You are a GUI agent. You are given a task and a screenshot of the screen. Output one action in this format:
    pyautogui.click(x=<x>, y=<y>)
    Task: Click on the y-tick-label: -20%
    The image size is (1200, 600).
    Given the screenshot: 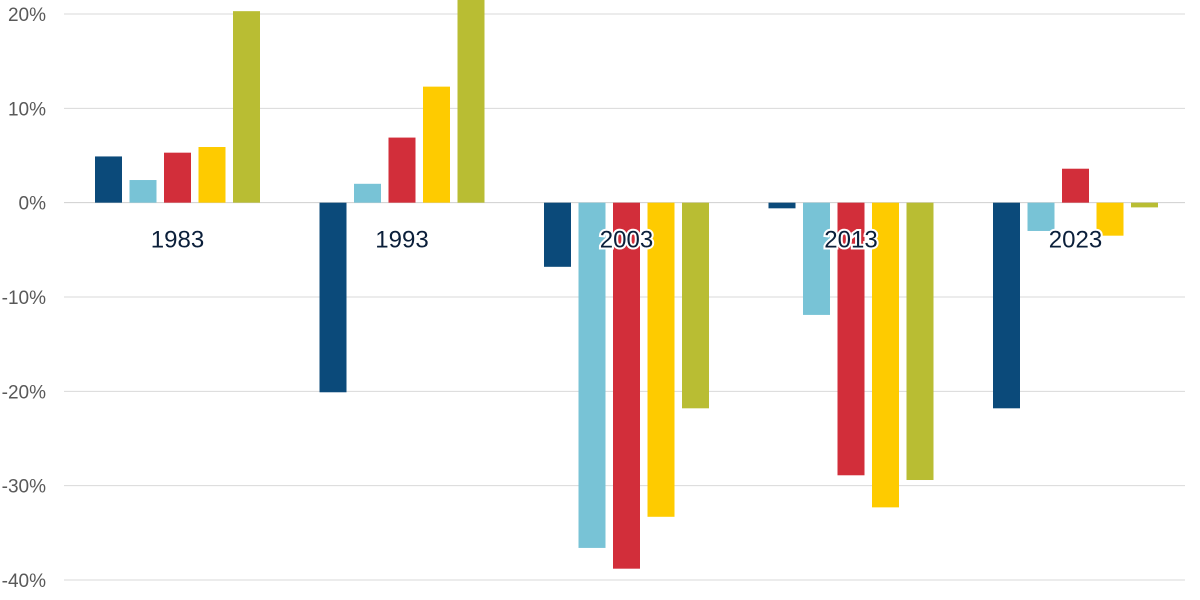 What is the action you would take?
    pyautogui.click(x=24, y=392)
    